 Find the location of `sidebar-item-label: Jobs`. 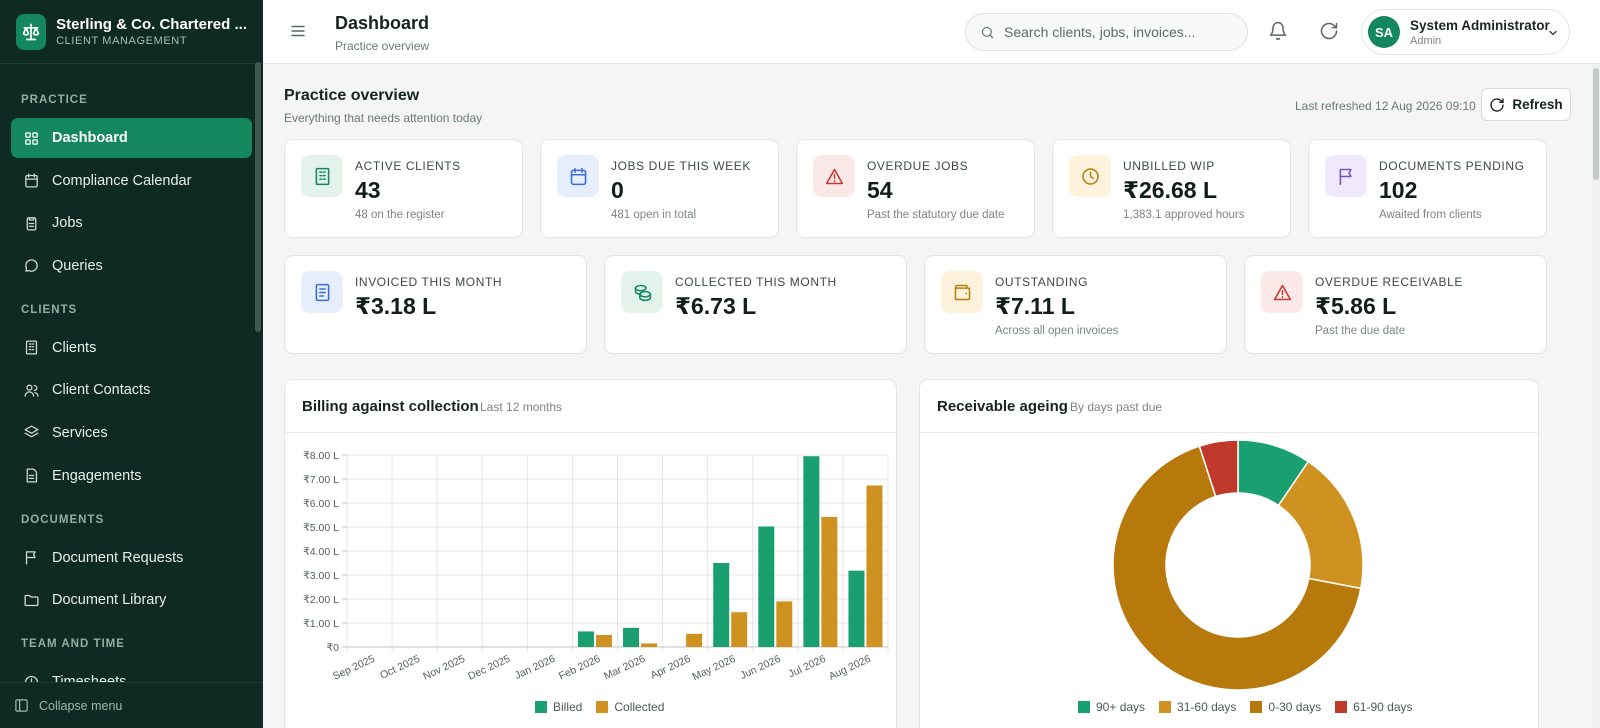

sidebar-item-label: Jobs is located at coordinates (67, 223).